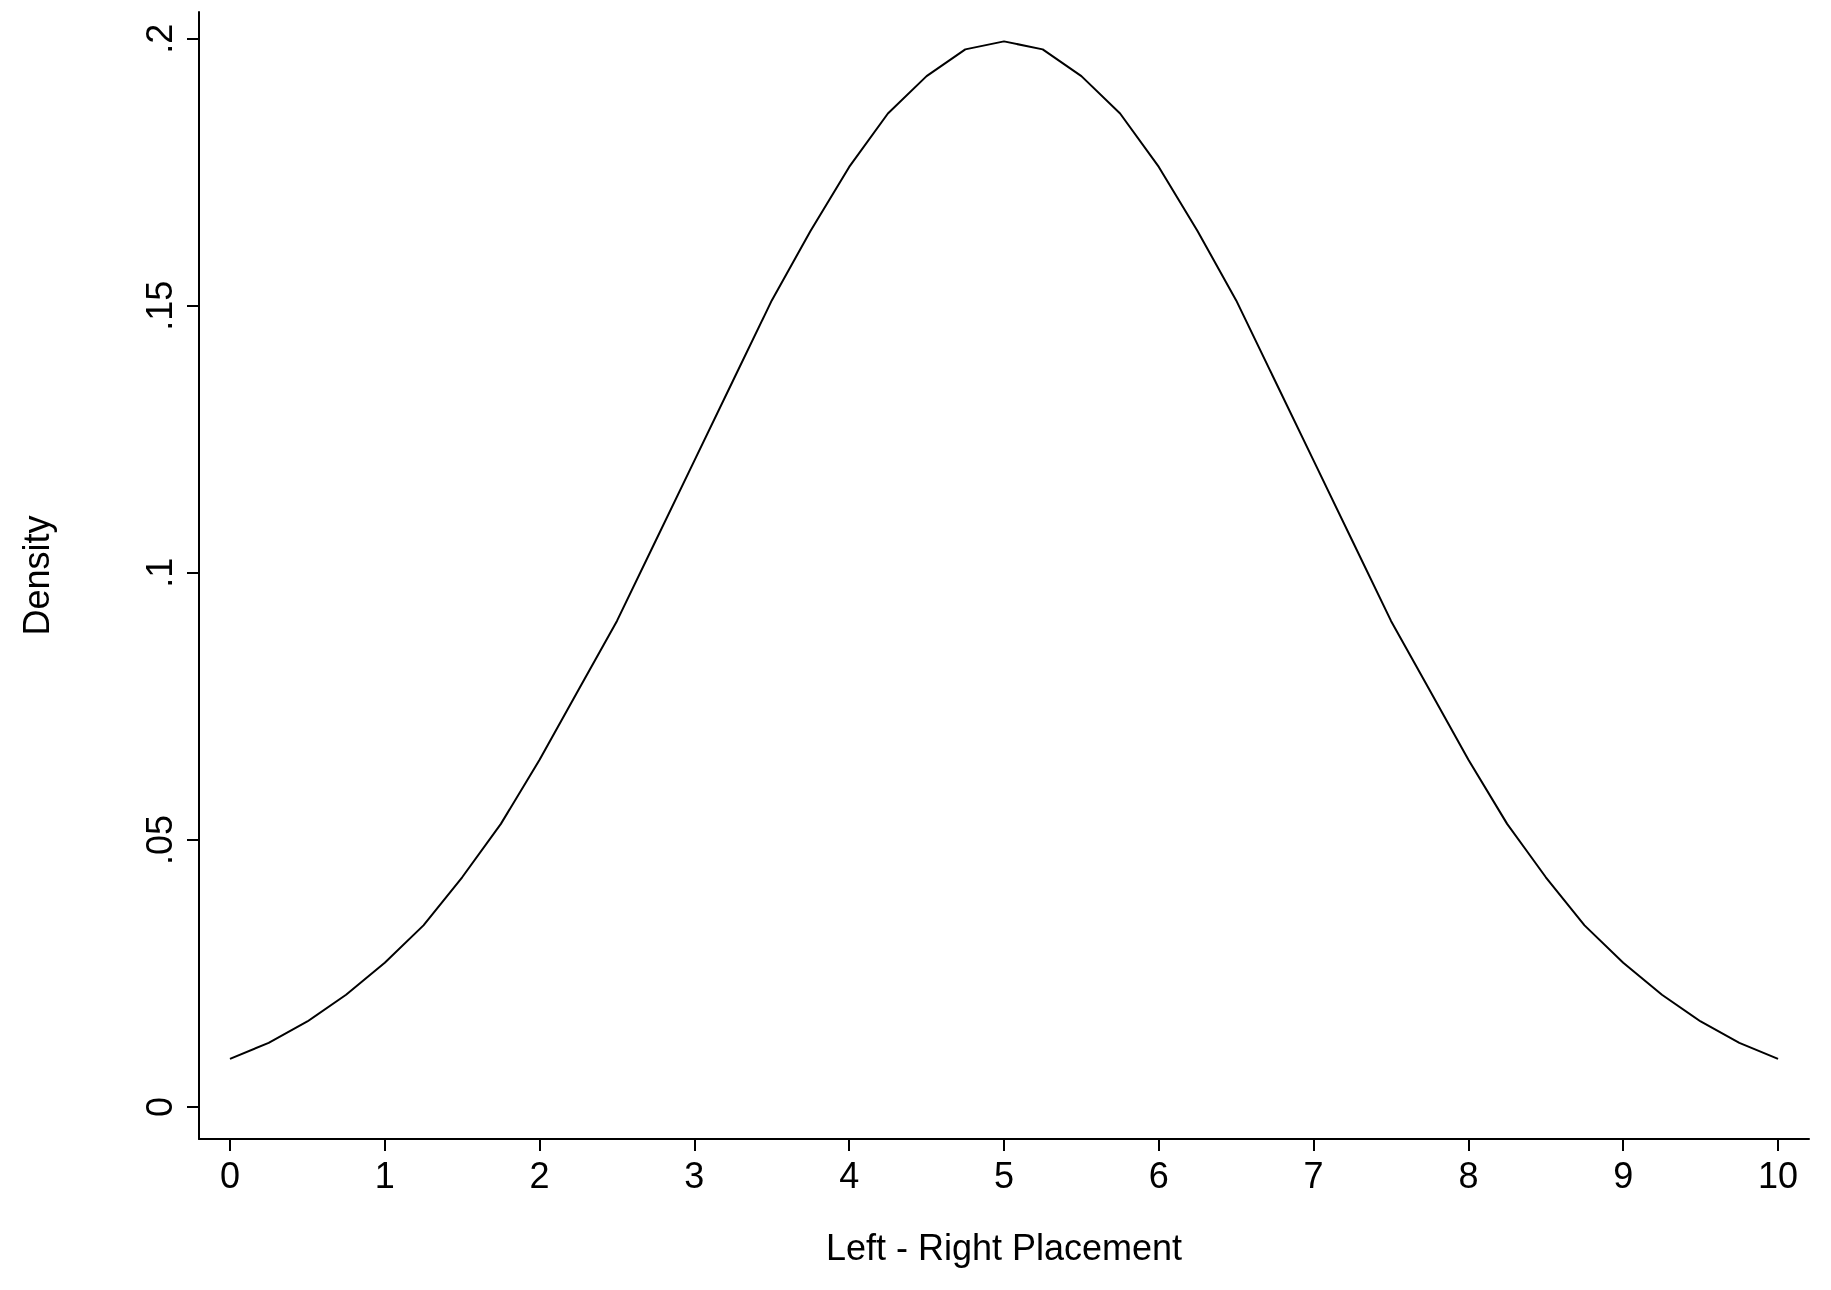 The width and height of the screenshot is (1831, 1290). Describe the element at coordinates (384, 1175) in the screenshot. I see `x-tick-label: 1` at that location.